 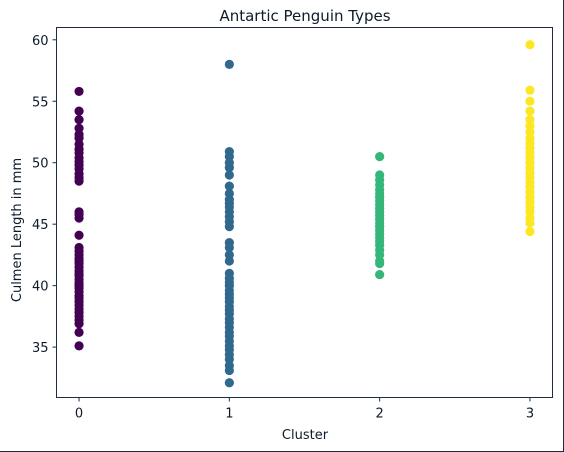 What do you see at coordinates (530, 414) in the screenshot?
I see `x-tick-label: 3` at bounding box center [530, 414].